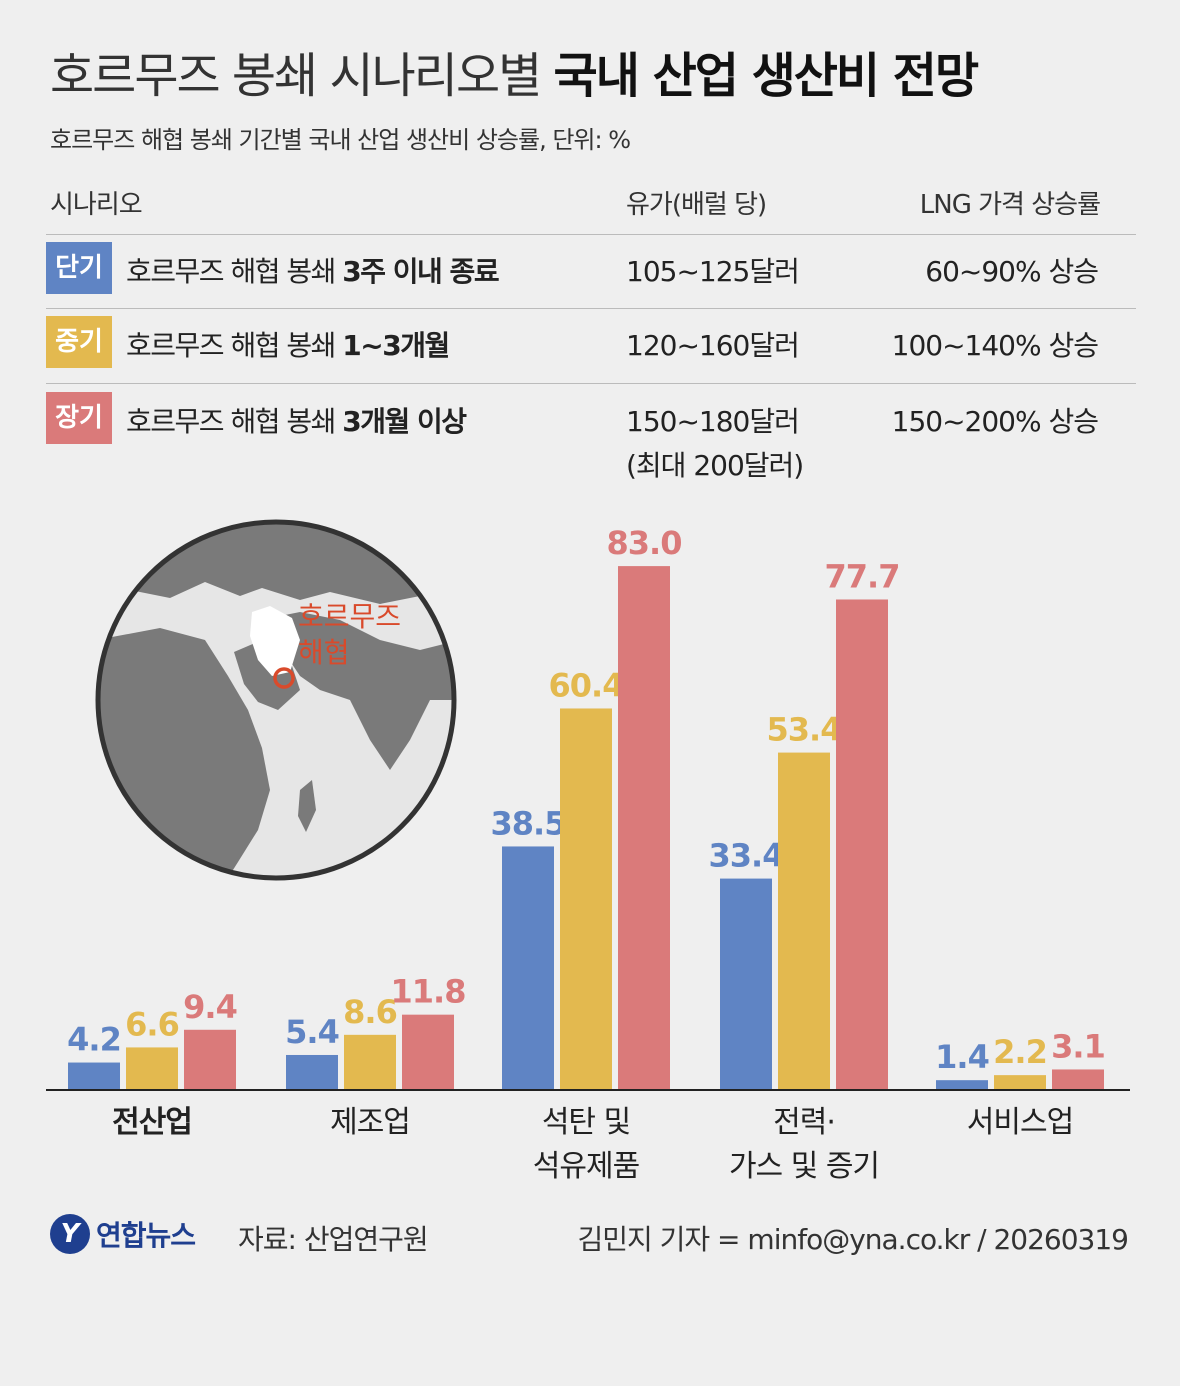 Image resolution: width=1180 pixels, height=1386 pixels. What do you see at coordinates (804, 1166) in the screenshot?
I see `x-tick-label: 가스 및 증기` at bounding box center [804, 1166].